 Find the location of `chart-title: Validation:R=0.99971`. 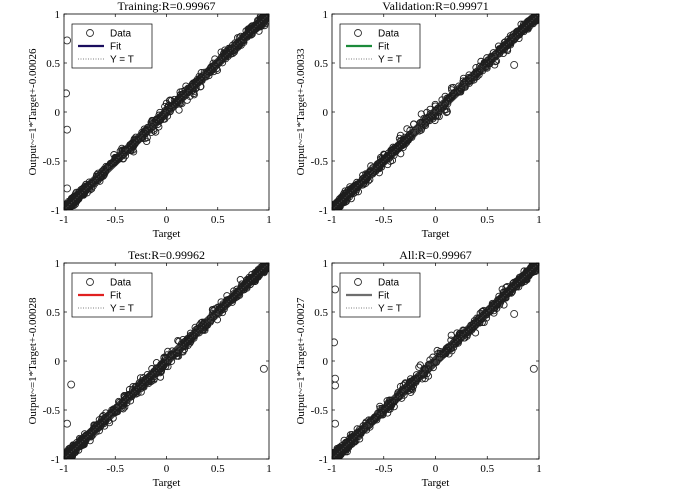

chart-title: Validation:R=0.99971 is located at coordinates (435, 6).